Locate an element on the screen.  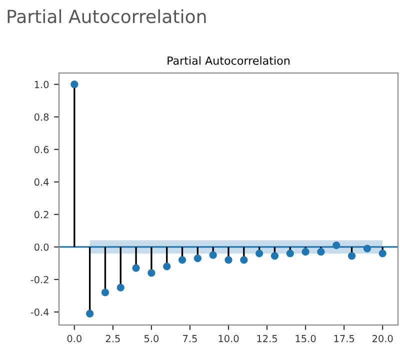
x-tick-label: 17.5 is located at coordinates (344, 338).